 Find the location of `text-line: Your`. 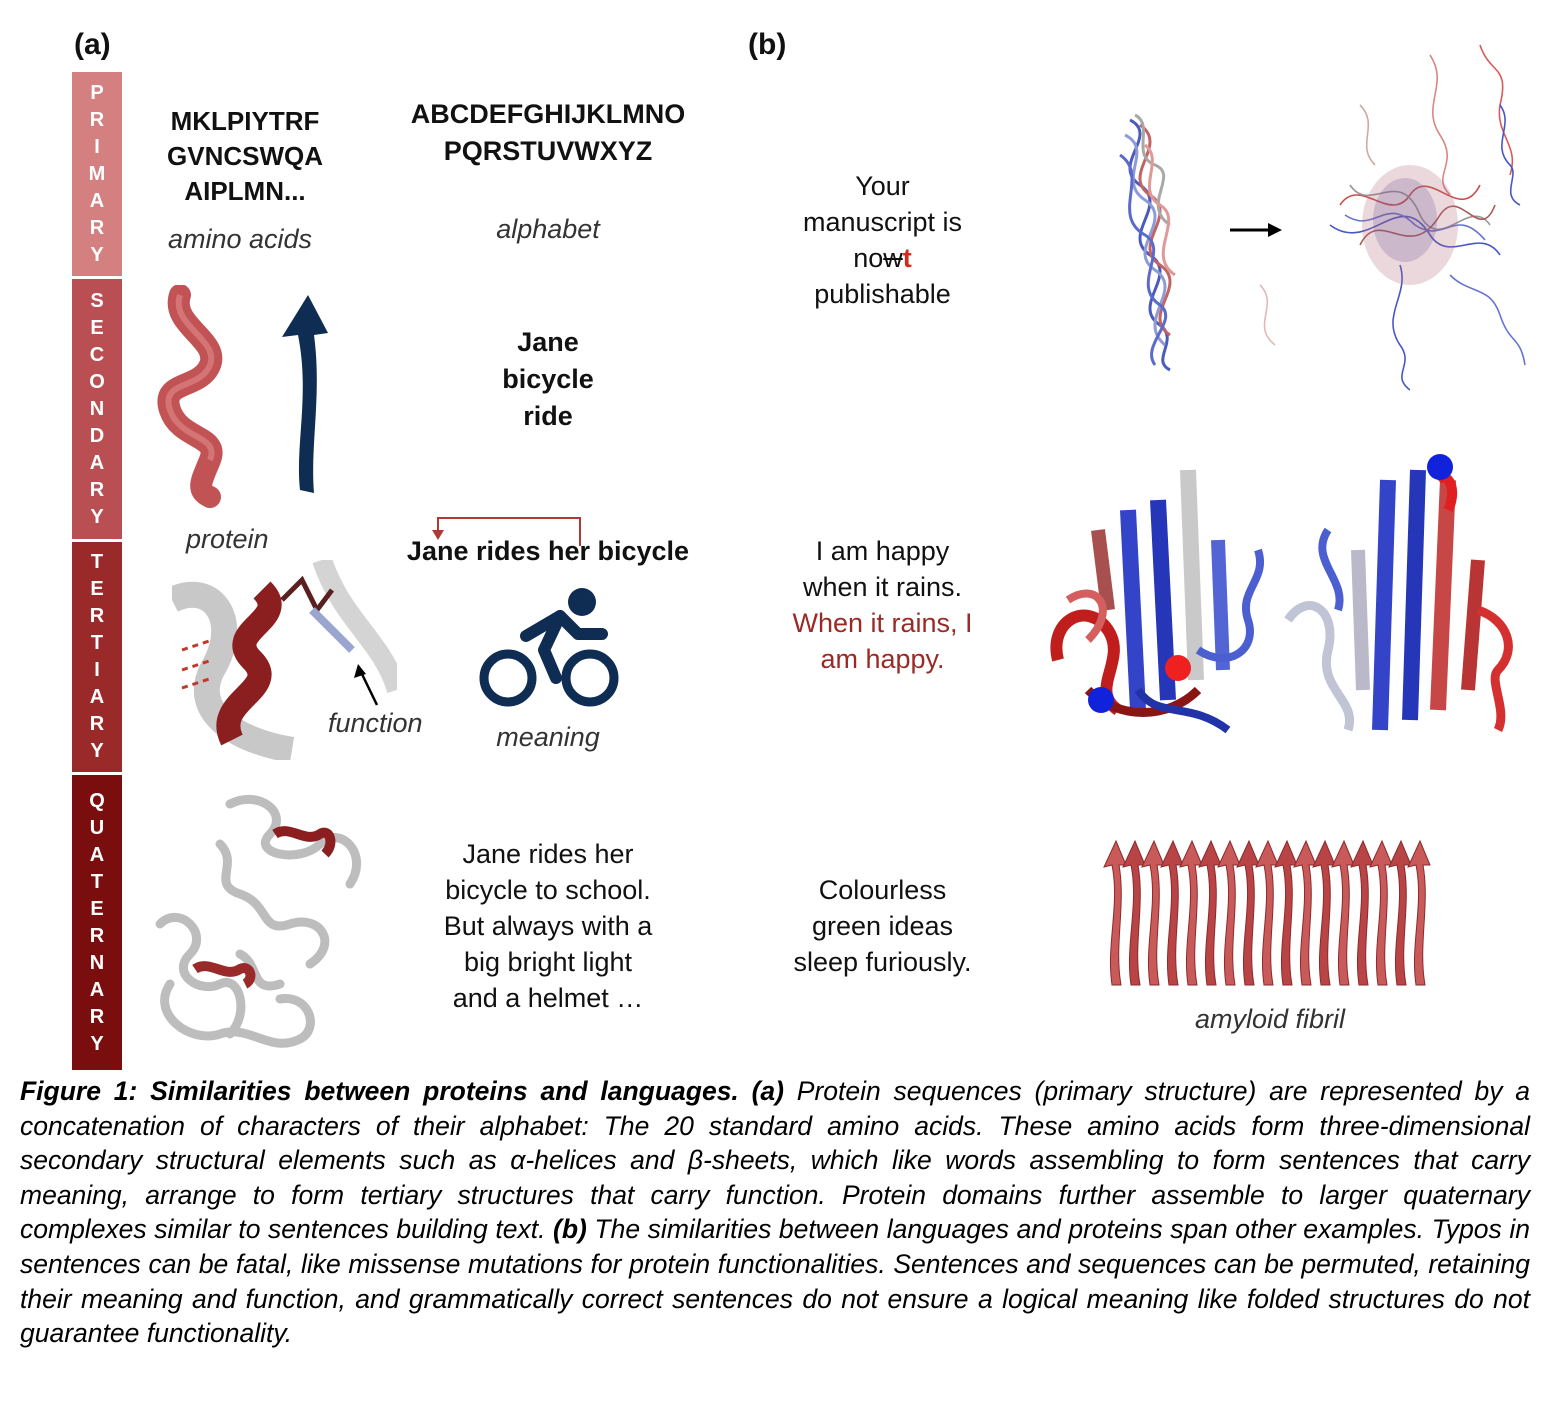

text-line: Your is located at coordinates (882, 186).